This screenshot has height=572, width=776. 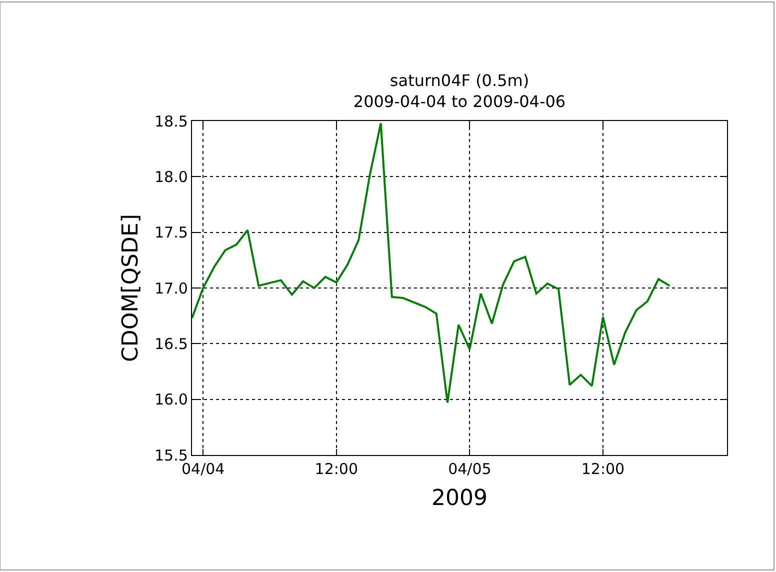 I want to click on x-tick-label: 04/05, so click(x=470, y=469).